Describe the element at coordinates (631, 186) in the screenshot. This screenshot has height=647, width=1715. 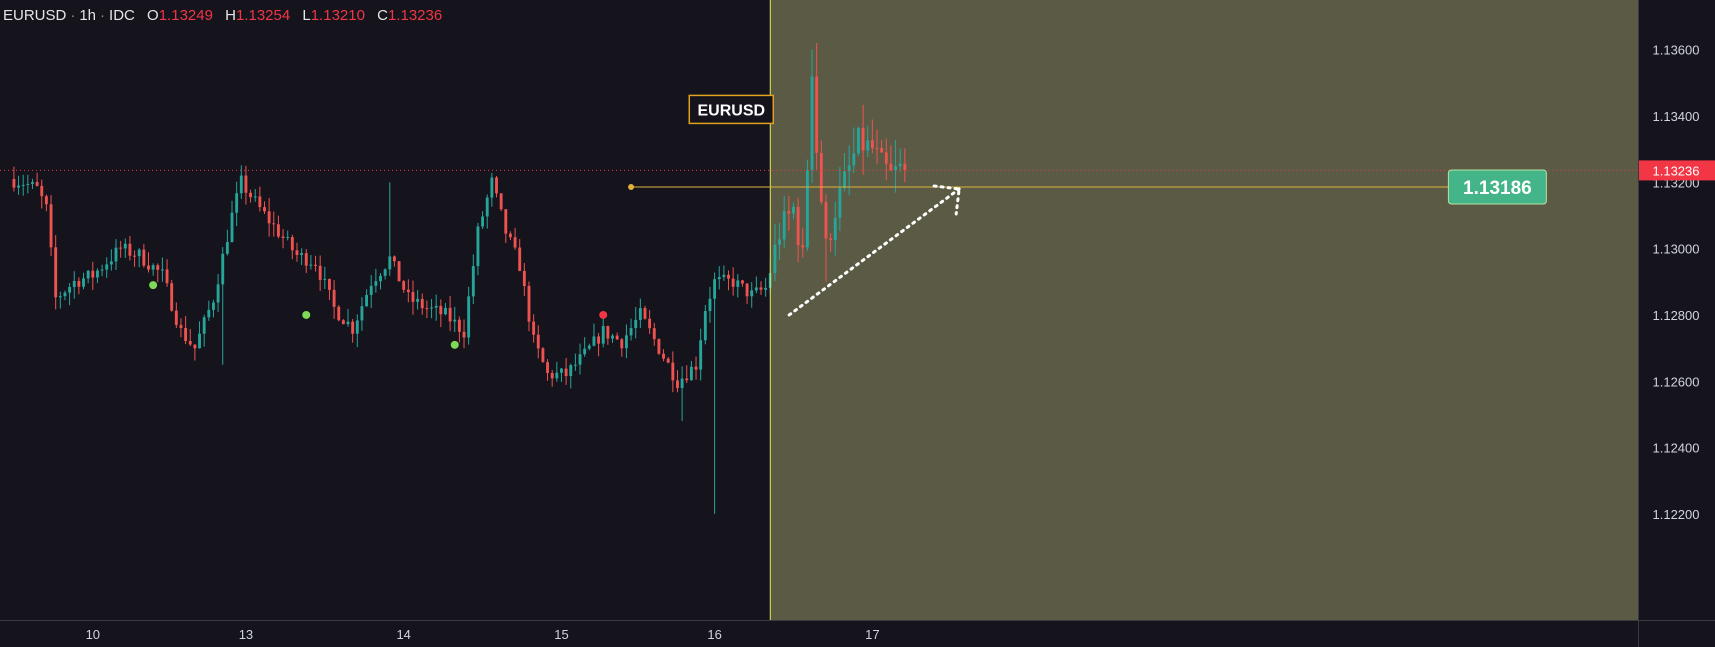
I see `price-level-anchor` at that location.